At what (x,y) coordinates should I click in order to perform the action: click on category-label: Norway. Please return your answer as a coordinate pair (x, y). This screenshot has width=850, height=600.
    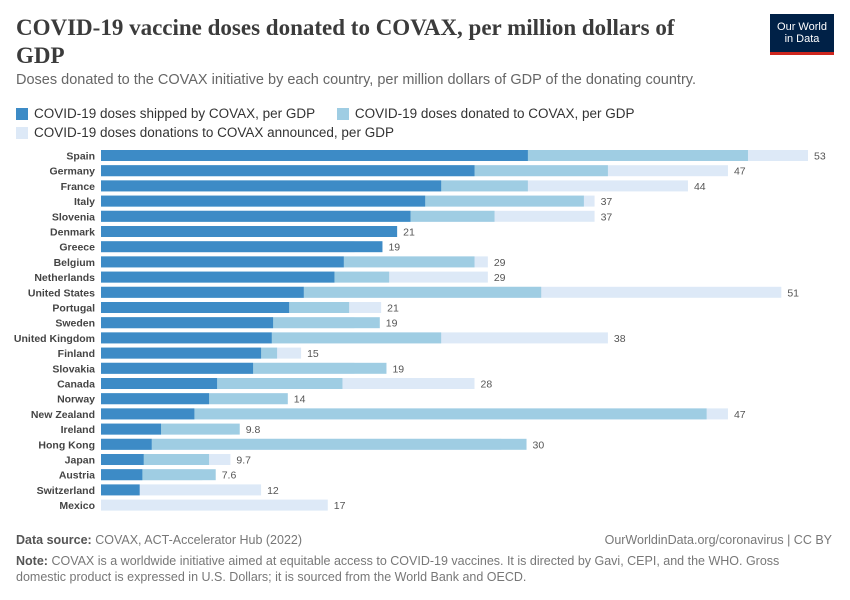
    Looking at the image, I should click on (76, 400).